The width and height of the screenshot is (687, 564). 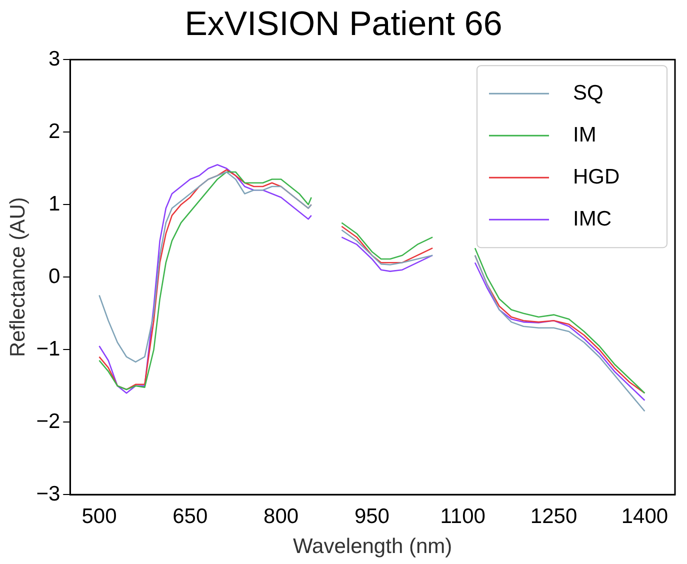 What do you see at coordinates (48, 421) in the screenshot?
I see `y-tick-label: −2` at bounding box center [48, 421].